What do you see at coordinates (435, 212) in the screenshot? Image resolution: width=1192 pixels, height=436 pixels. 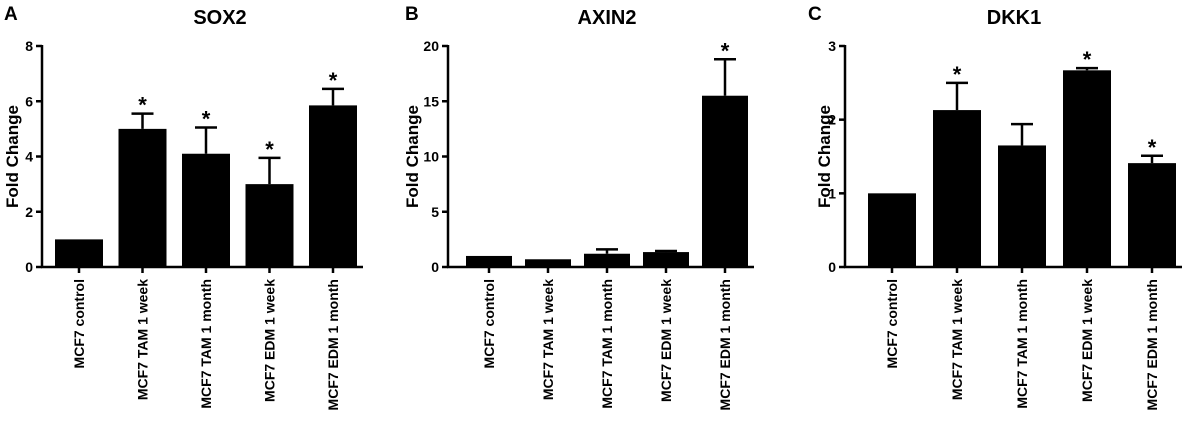 I see `y-tick-label: 5` at bounding box center [435, 212].